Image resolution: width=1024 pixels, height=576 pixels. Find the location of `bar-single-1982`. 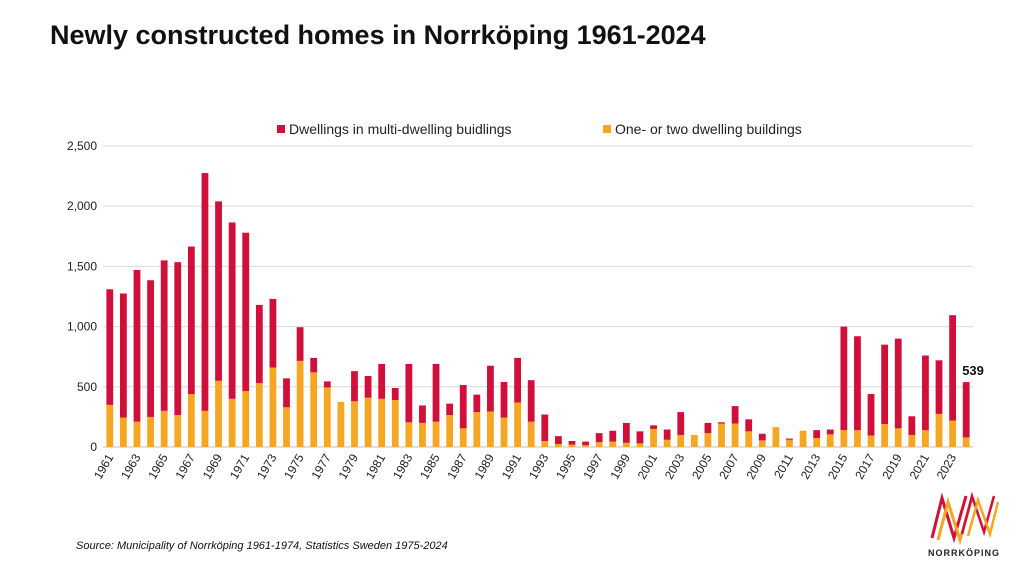

bar-single-1982 is located at coordinates (395, 423).